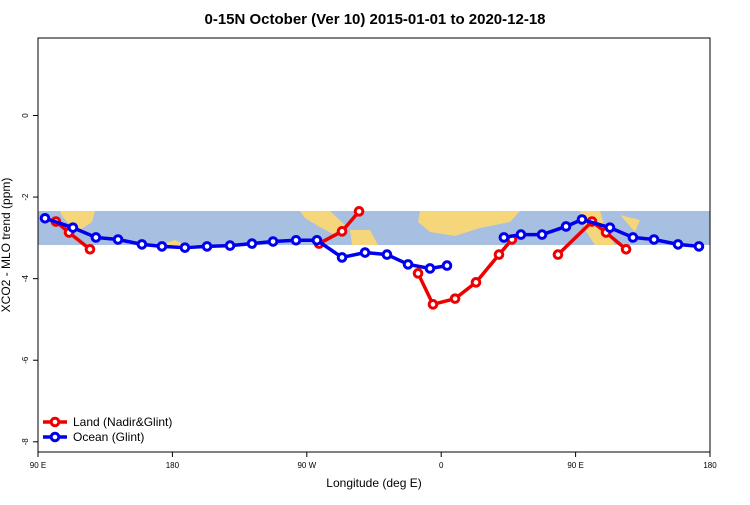 The width and height of the screenshot is (750, 505). Describe the element at coordinates (25, 442) in the screenshot. I see `y-tick-label: -8` at that location.